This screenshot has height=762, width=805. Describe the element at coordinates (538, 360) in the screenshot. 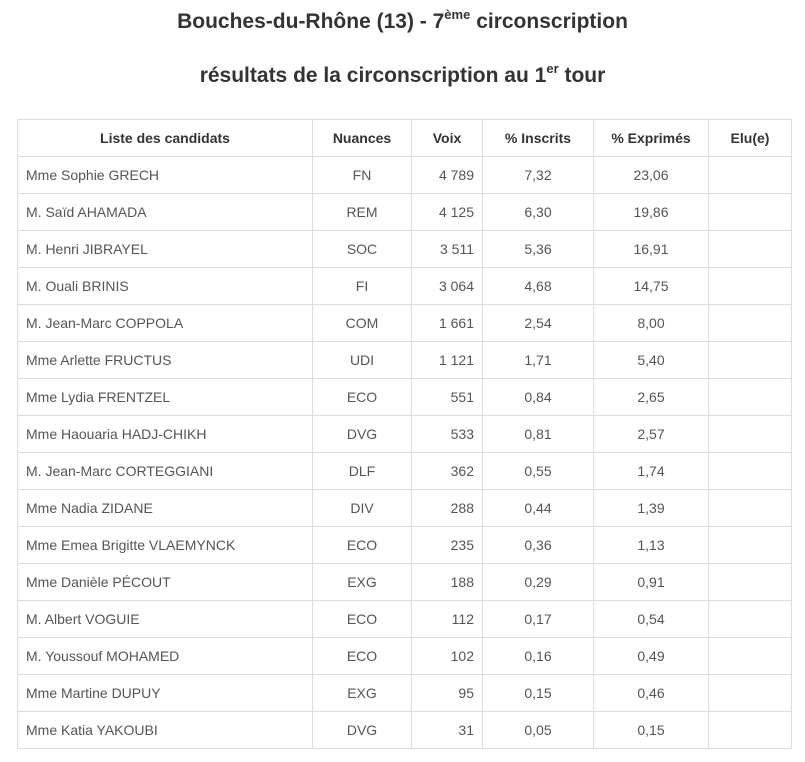

I see `pct-inscrits: 1,71` at that location.